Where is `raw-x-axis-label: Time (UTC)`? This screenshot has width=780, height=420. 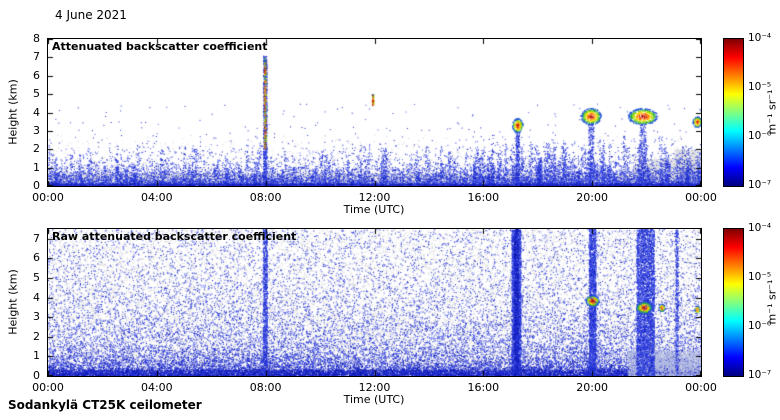
raw-x-axis-label: Time (UTC) is located at coordinates (374, 399).